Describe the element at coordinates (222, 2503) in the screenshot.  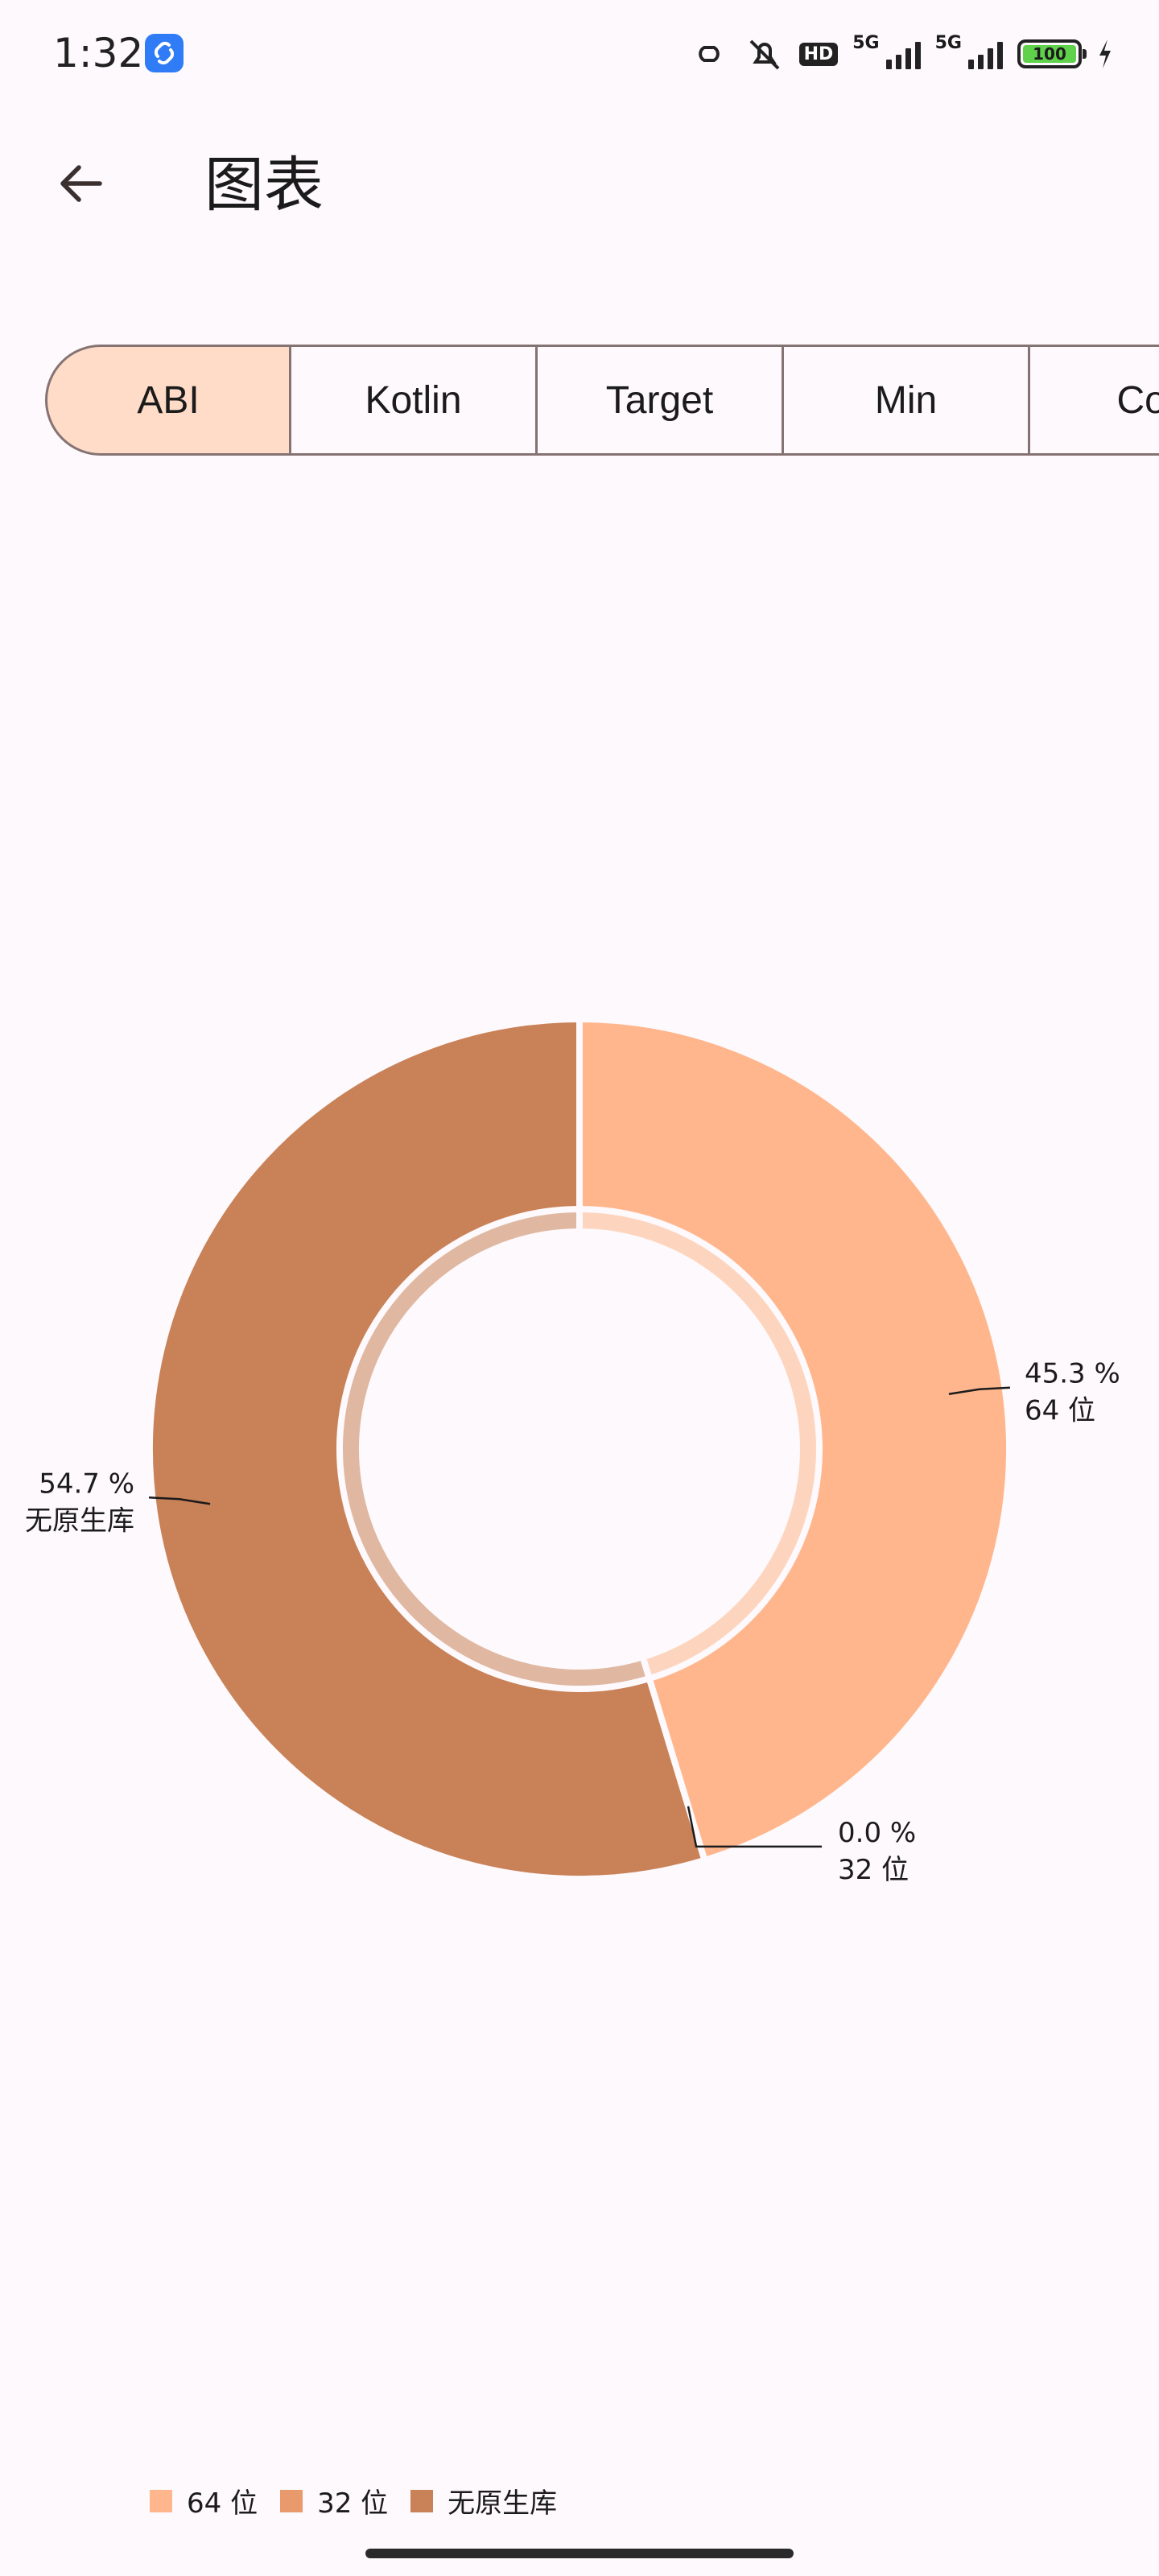
I see `legend-label-64: 64 位` at that location.